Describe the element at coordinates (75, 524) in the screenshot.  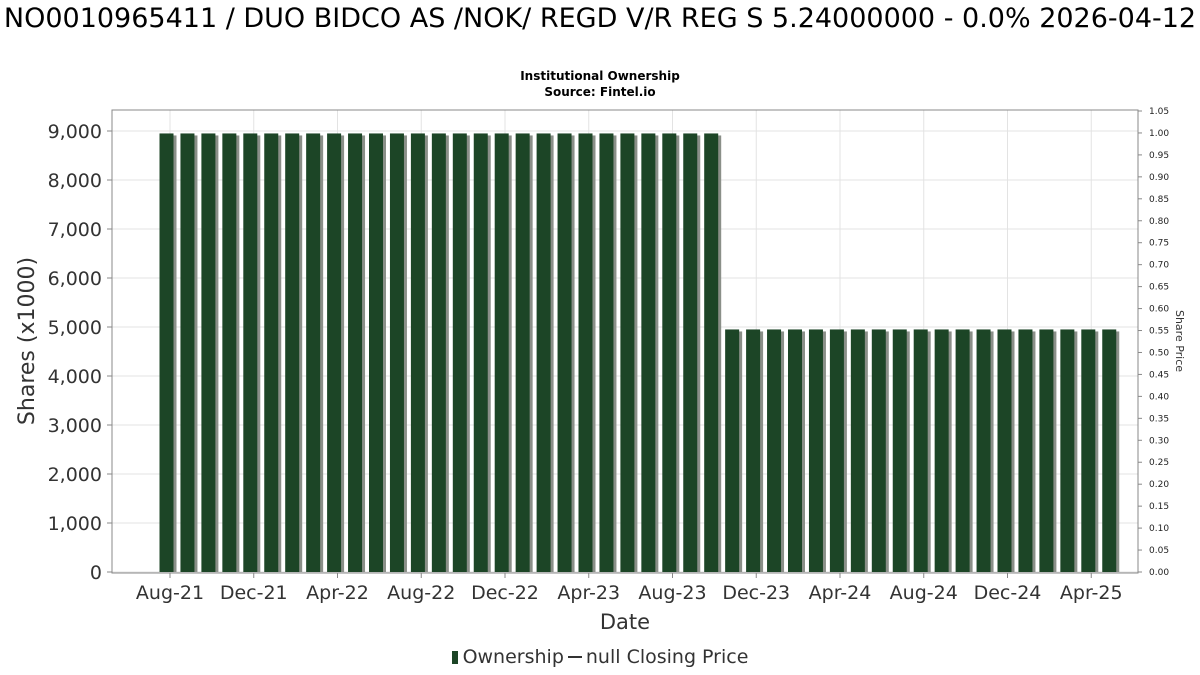
I see `y-tick-label: 1,000` at that location.